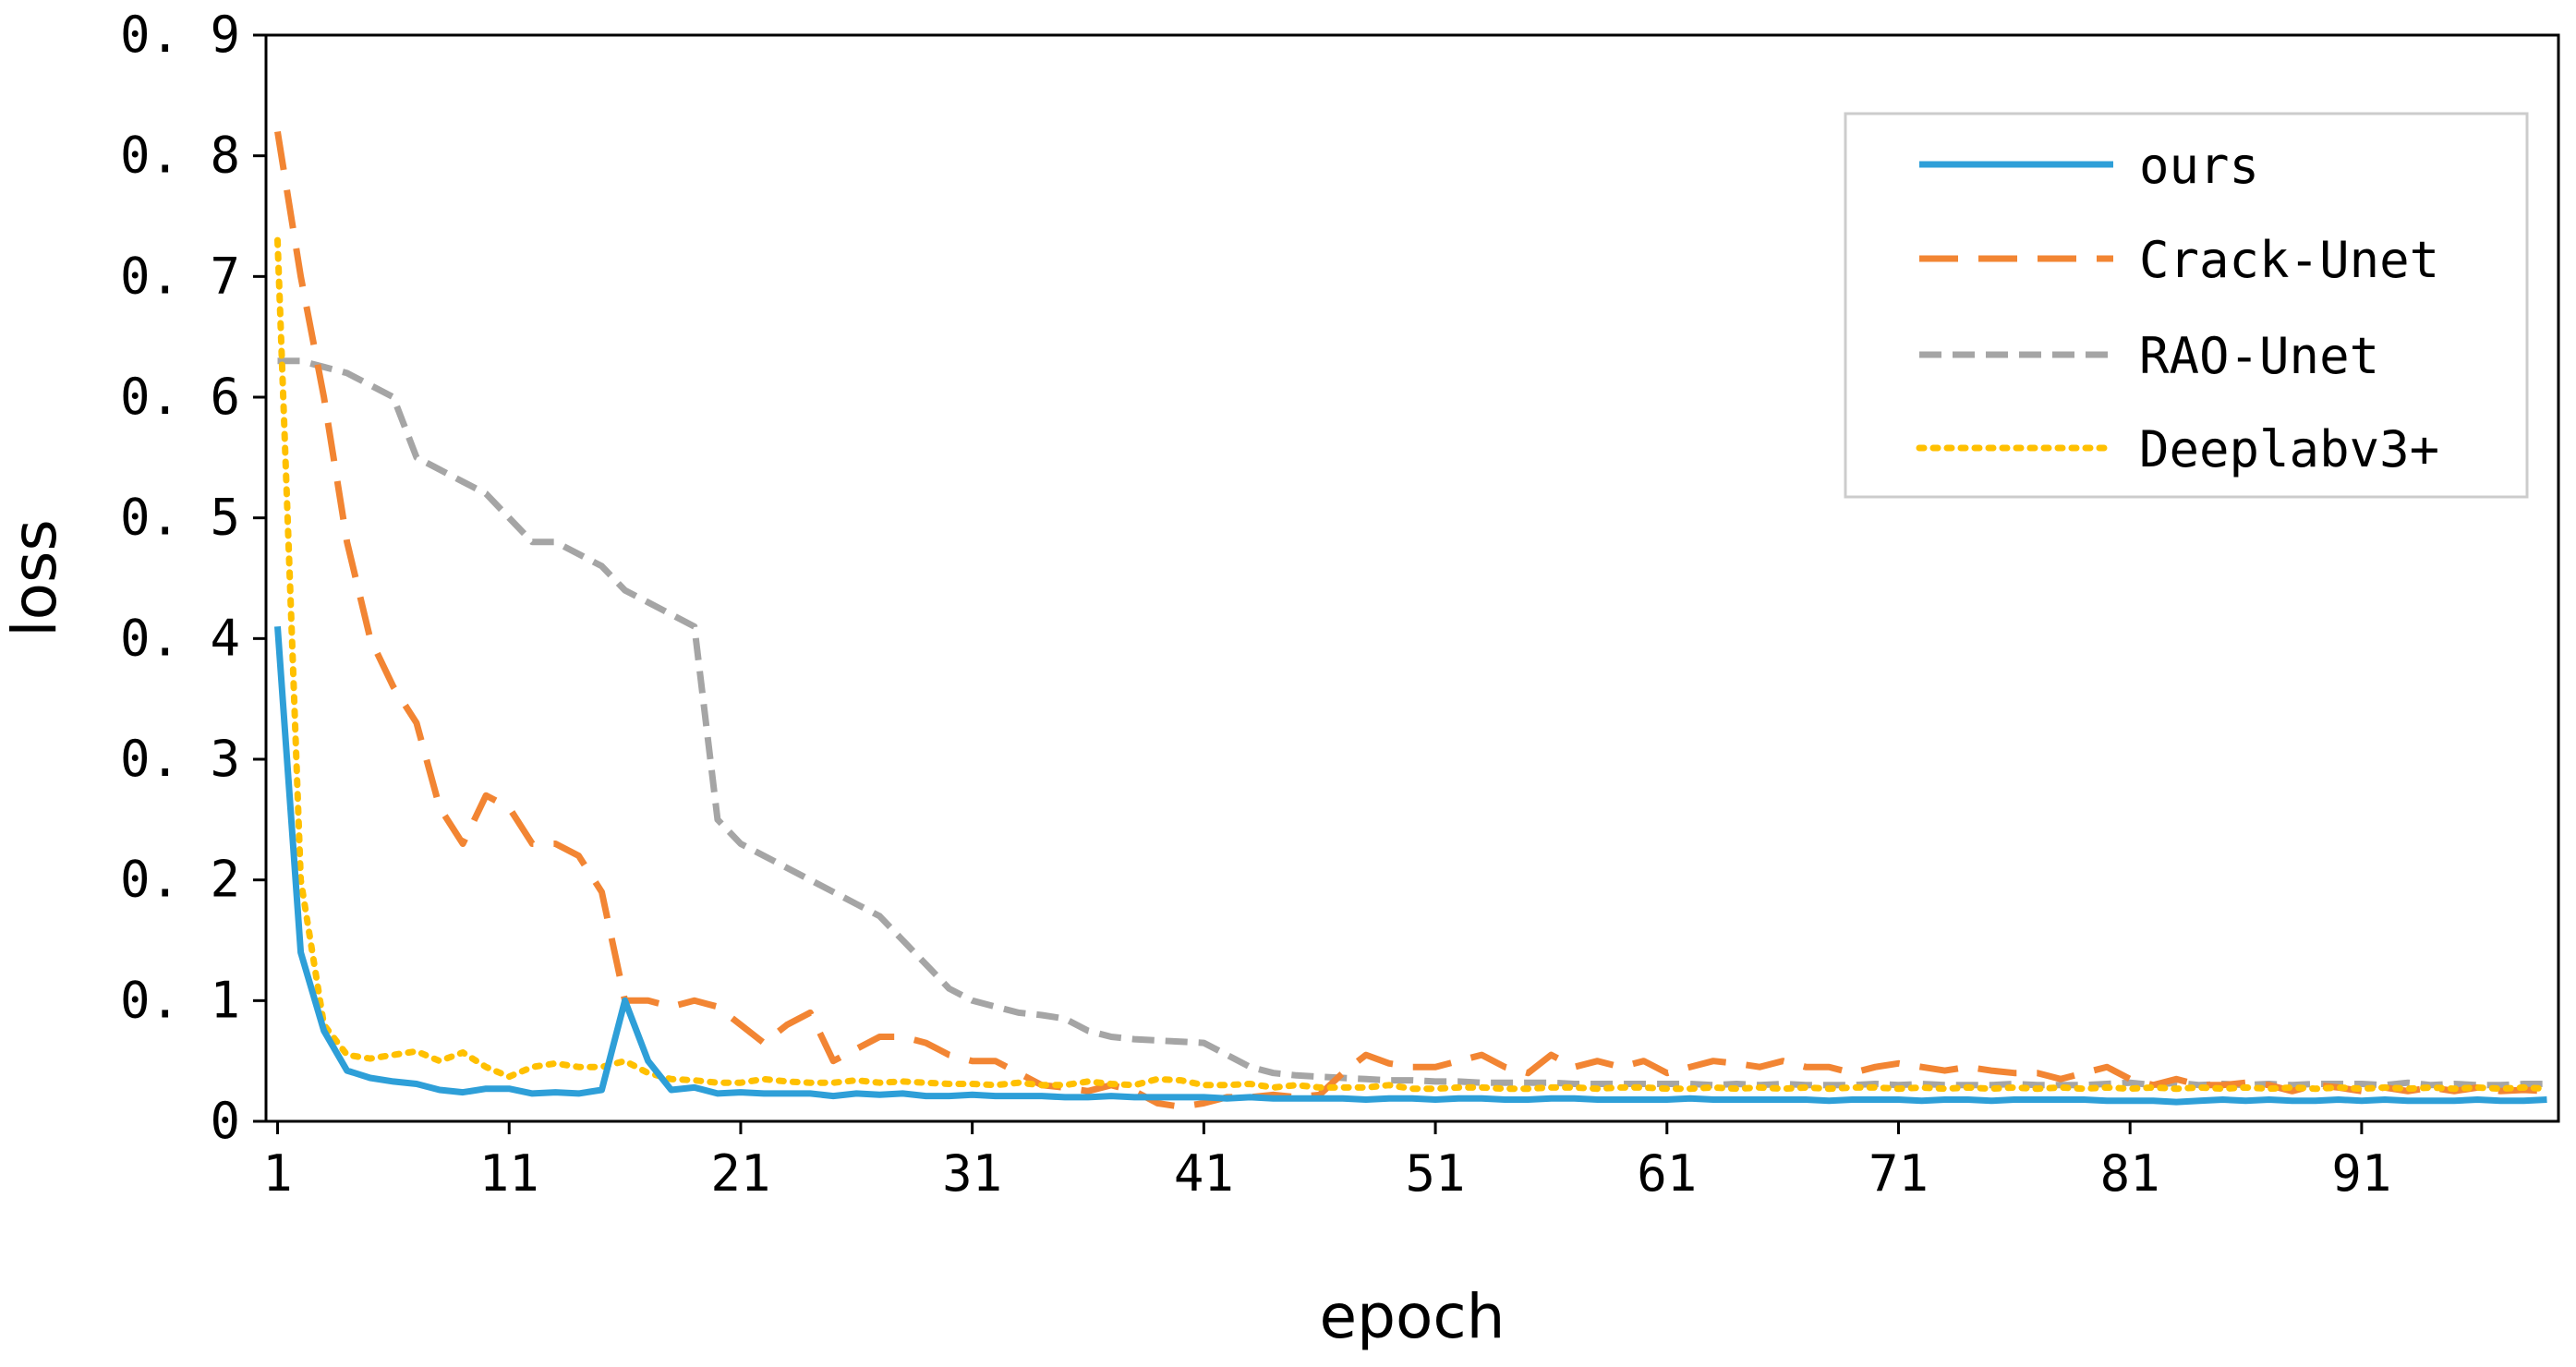  What do you see at coordinates (2361, 1173) in the screenshot?
I see `x-tick-label: 91` at bounding box center [2361, 1173].